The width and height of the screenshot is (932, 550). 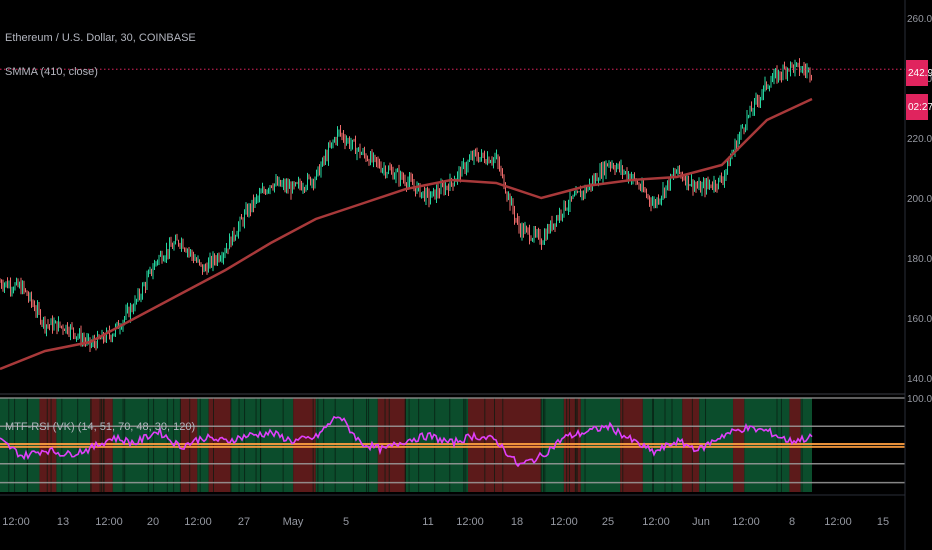 I want to click on price-tick-label: 180.00, so click(x=919, y=259).